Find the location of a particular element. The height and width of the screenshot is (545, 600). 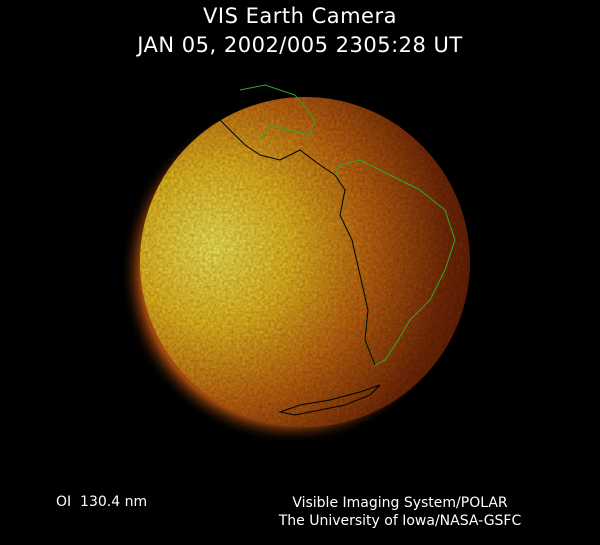

coastline-south-america-west is located at coordinates (355, 270).